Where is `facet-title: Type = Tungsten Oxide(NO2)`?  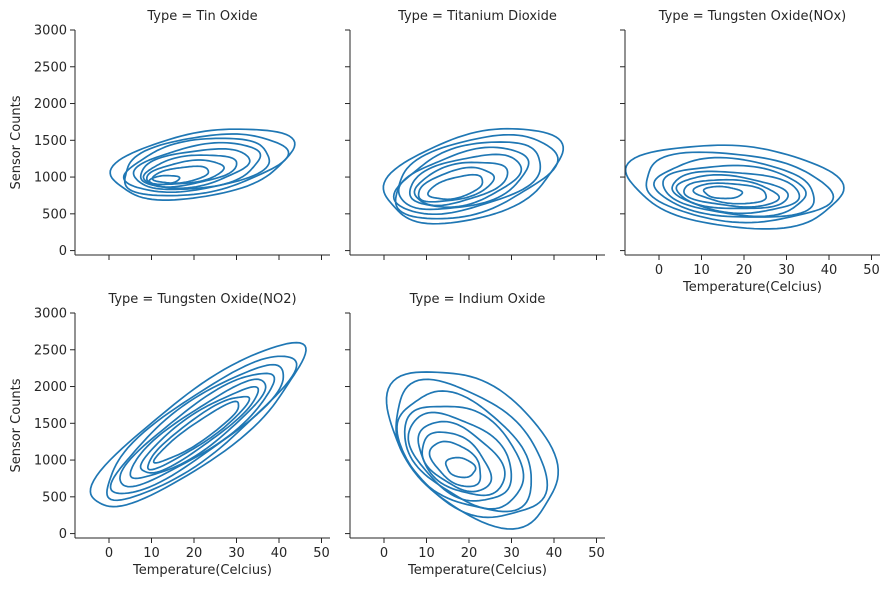 facet-title: Type = Tungsten Oxide(NO2) is located at coordinates (201, 299).